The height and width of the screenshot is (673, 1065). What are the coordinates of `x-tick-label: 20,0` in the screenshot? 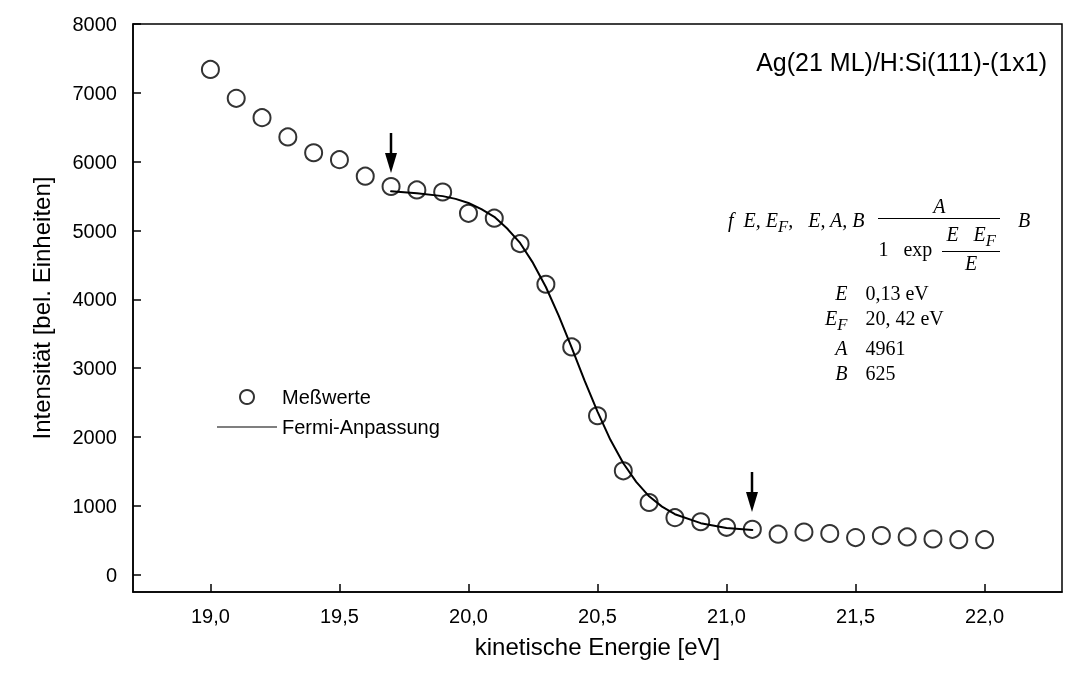 It's located at (468, 616).